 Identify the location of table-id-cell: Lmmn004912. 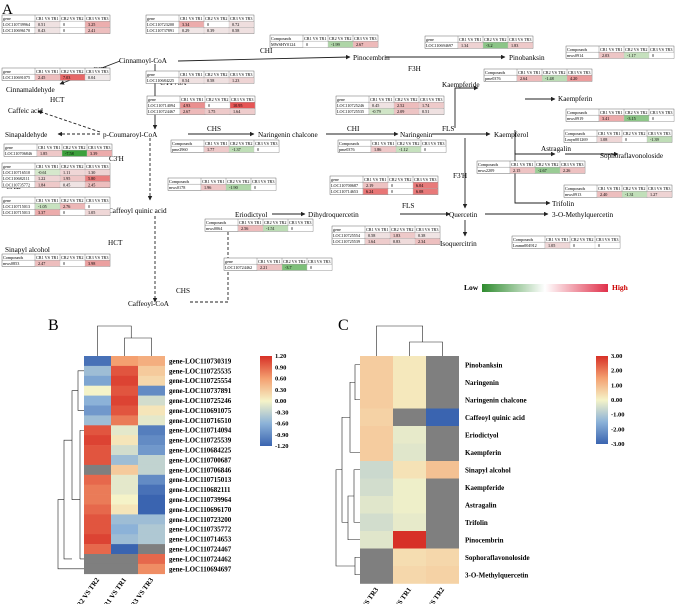
(525, 245).